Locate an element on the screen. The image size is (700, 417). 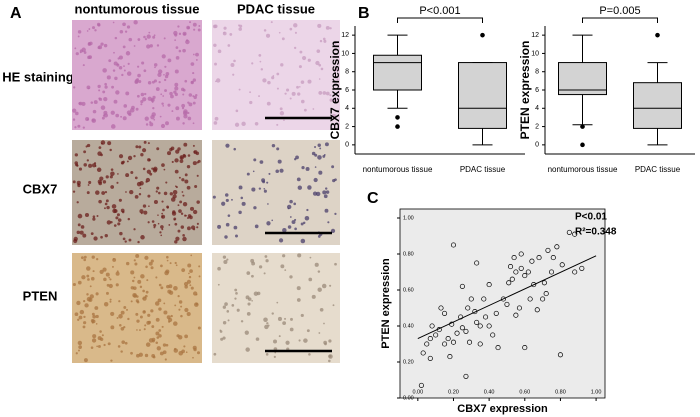
y-tick-label: 12 is located at coordinates (345, 35).